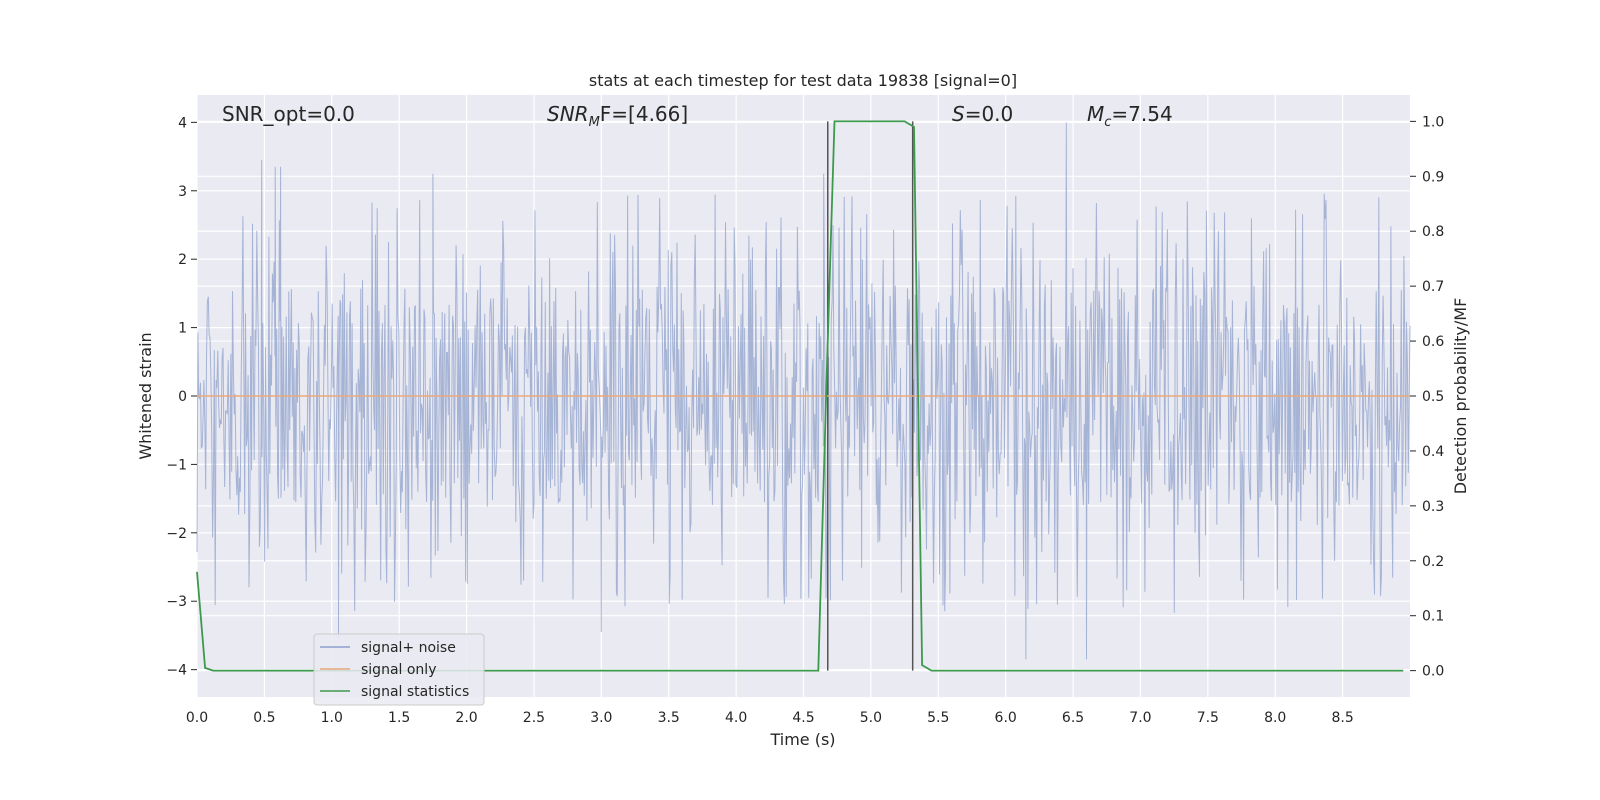  I want to click on x-tick-label: 6.0, so click(1006, 718).